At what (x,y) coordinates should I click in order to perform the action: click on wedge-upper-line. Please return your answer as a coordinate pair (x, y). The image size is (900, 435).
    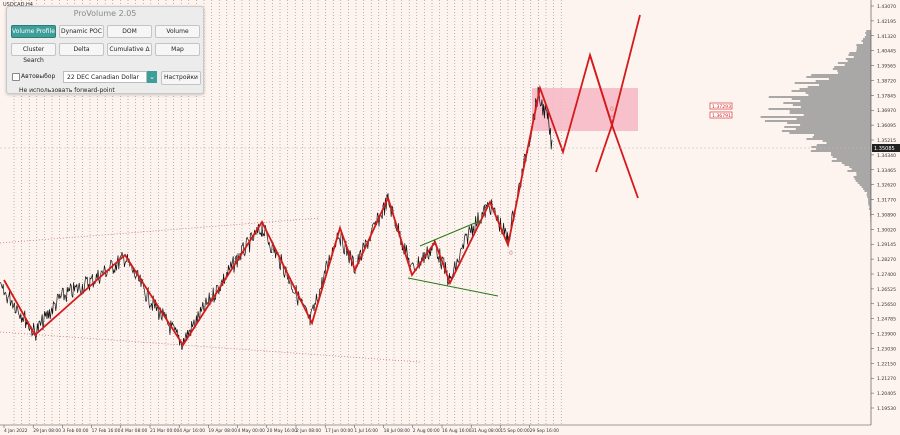
    Looking at the image, I should click on (451, 233).